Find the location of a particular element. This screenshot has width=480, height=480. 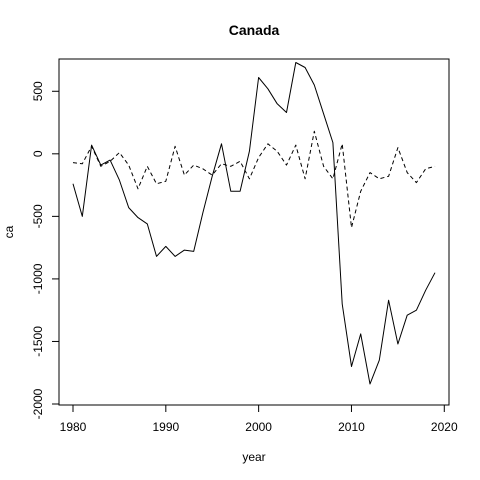

y-tick-label: -1500 is located at coordinates (38, 341).